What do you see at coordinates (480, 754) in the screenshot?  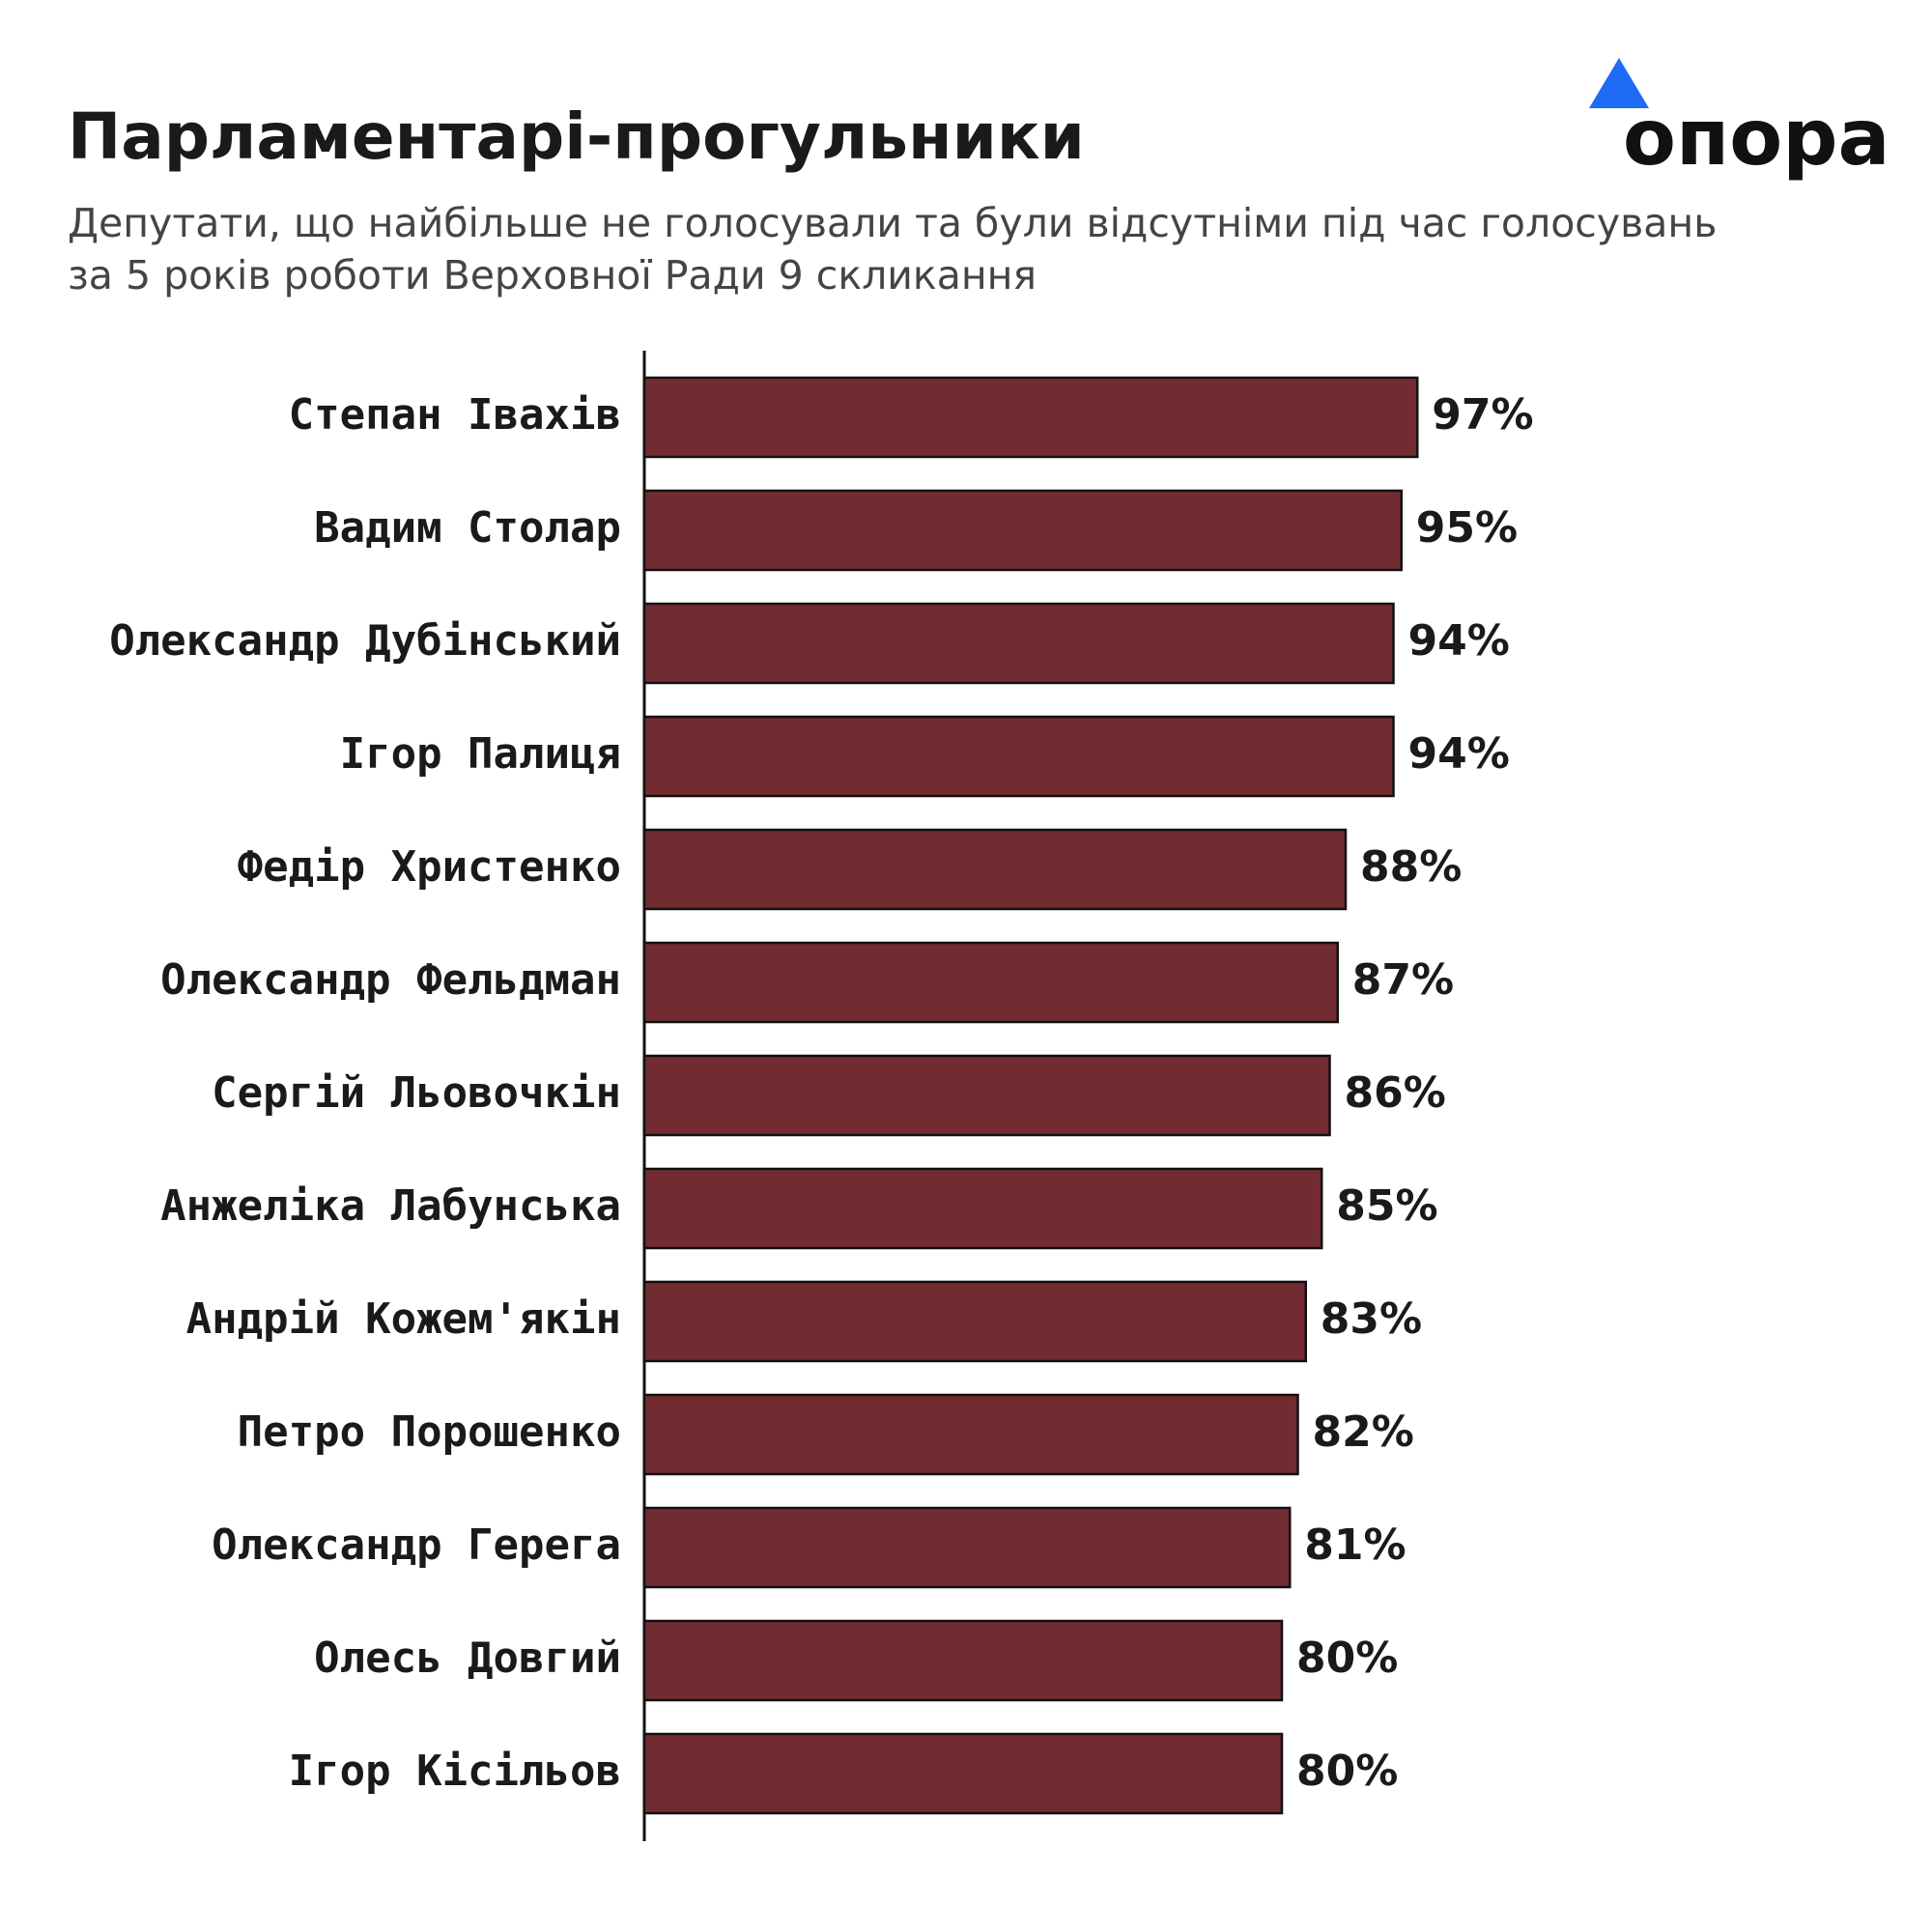 I see `category-label: Ігор Палиця` at bounding box center [480, 754].